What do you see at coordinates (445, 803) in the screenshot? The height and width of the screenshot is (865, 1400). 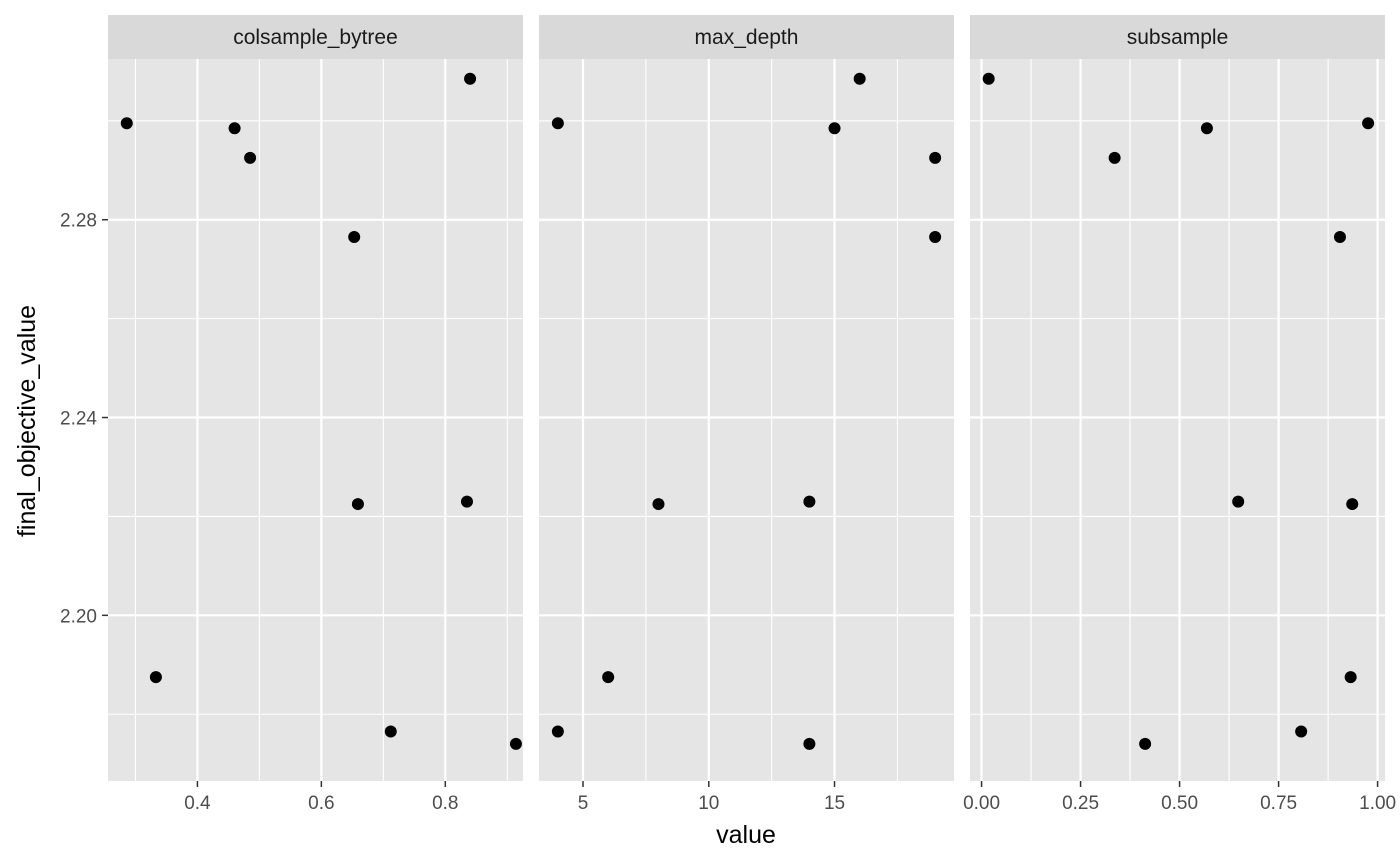 I see `x-tick-label: 0.8` at bounding box center [445, 803].